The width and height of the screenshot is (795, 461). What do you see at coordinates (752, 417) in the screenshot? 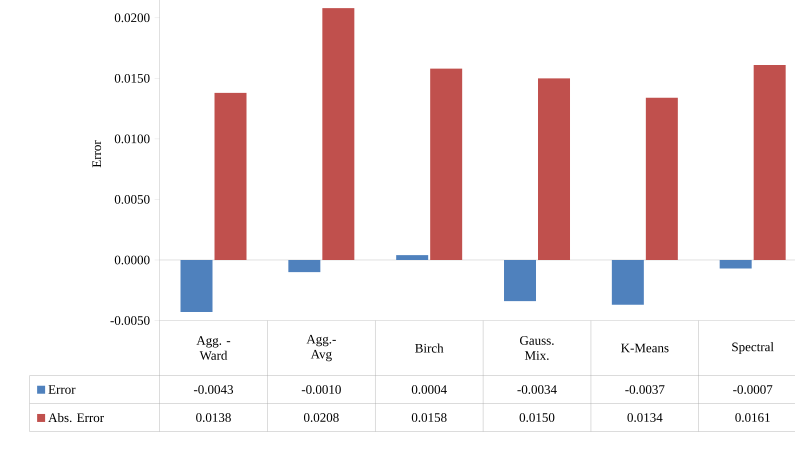
I see `data-label: 0.0161` at bounding box center [752, 417].